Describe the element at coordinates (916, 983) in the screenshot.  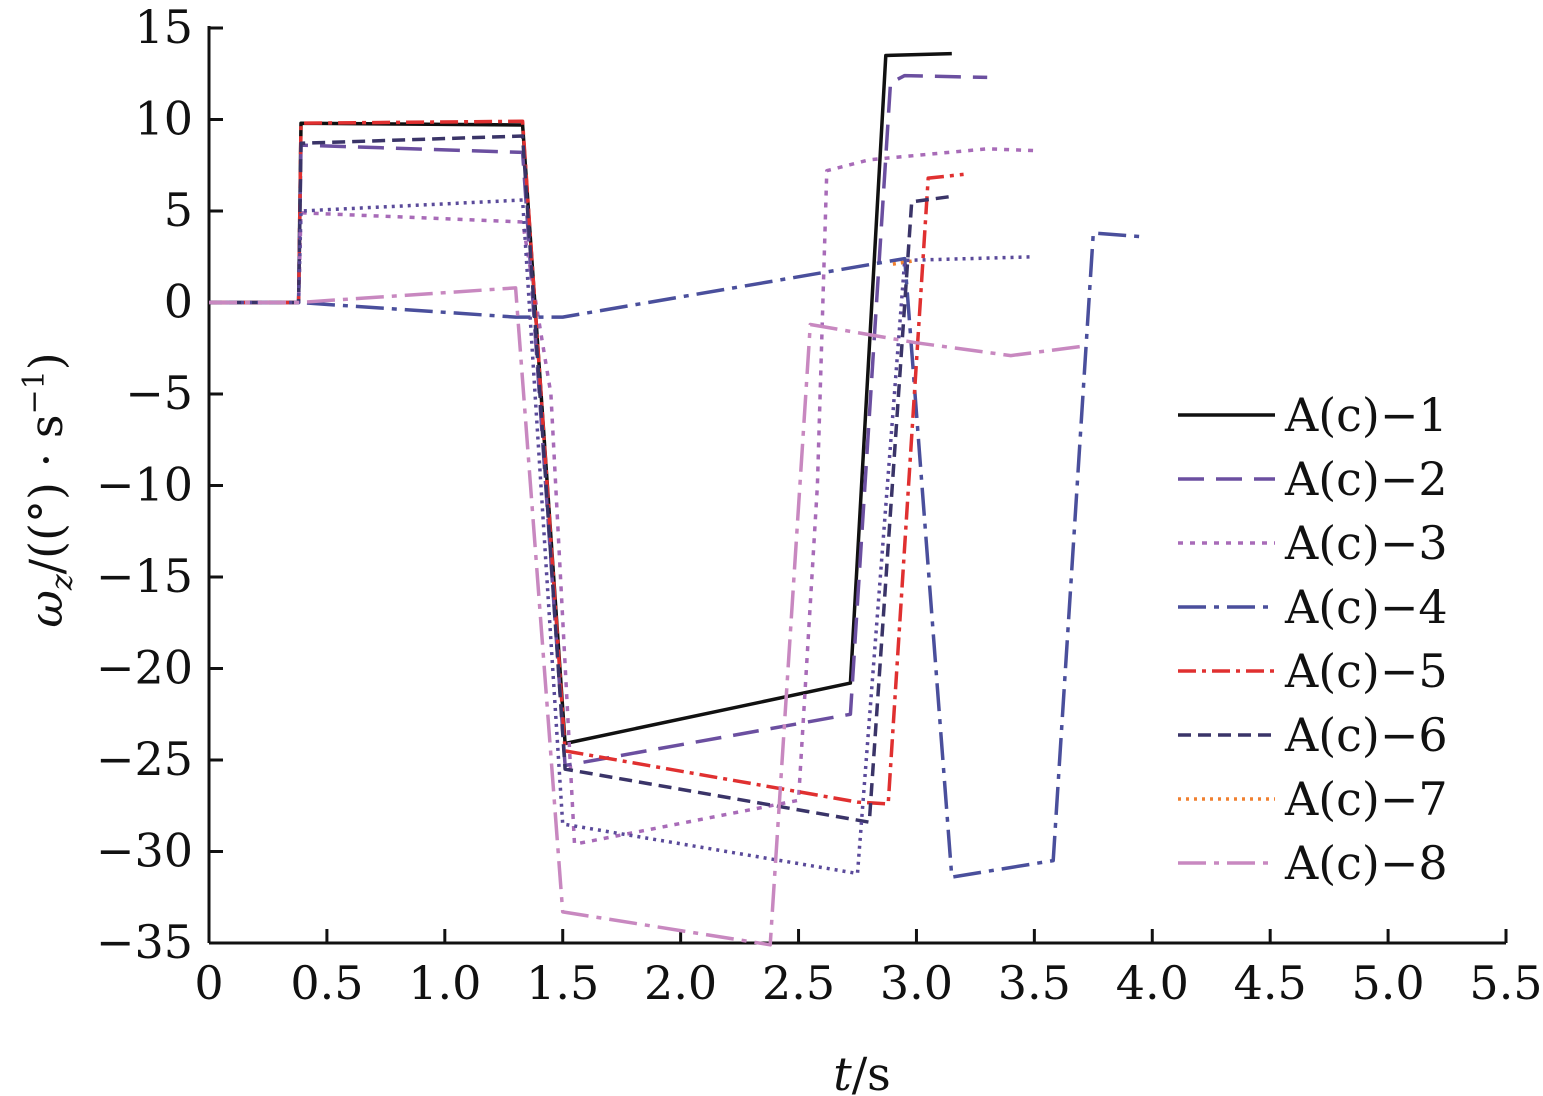
I see `x-tick-label: 3.0` at that location.